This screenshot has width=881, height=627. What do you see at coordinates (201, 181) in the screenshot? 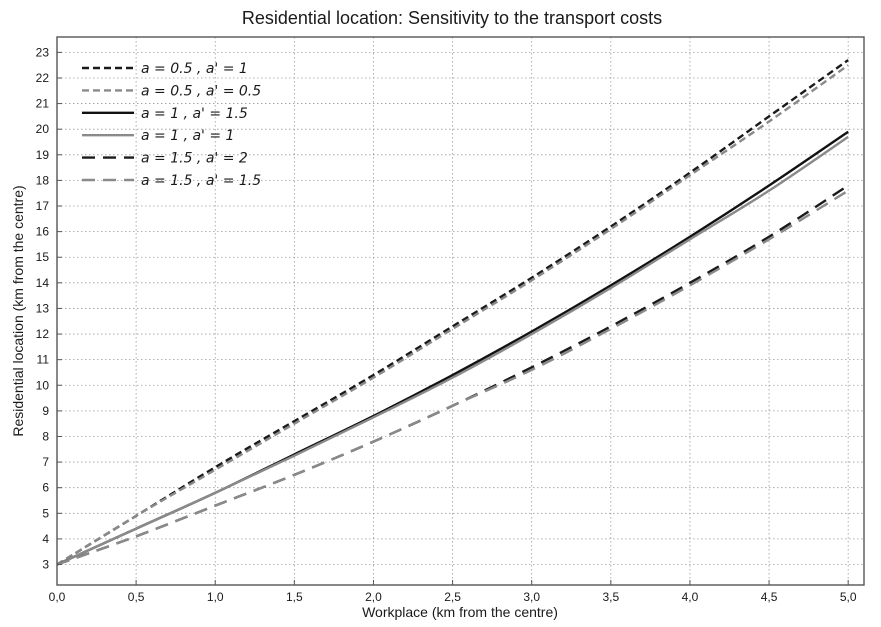
I see `legend-label-6: a = 1.5 , a' = 1.5` at bounding box center [201, 181].